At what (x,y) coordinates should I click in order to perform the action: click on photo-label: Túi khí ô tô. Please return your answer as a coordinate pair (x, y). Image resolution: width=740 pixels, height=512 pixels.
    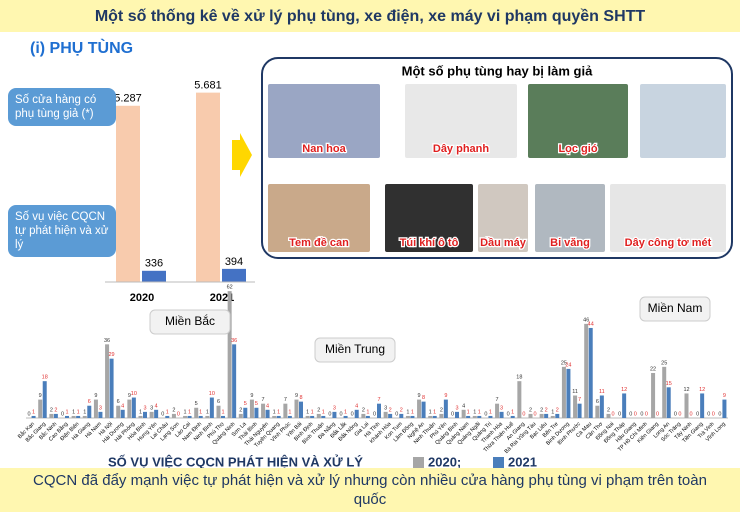
    Looking at the image, I should click on (429, 243).